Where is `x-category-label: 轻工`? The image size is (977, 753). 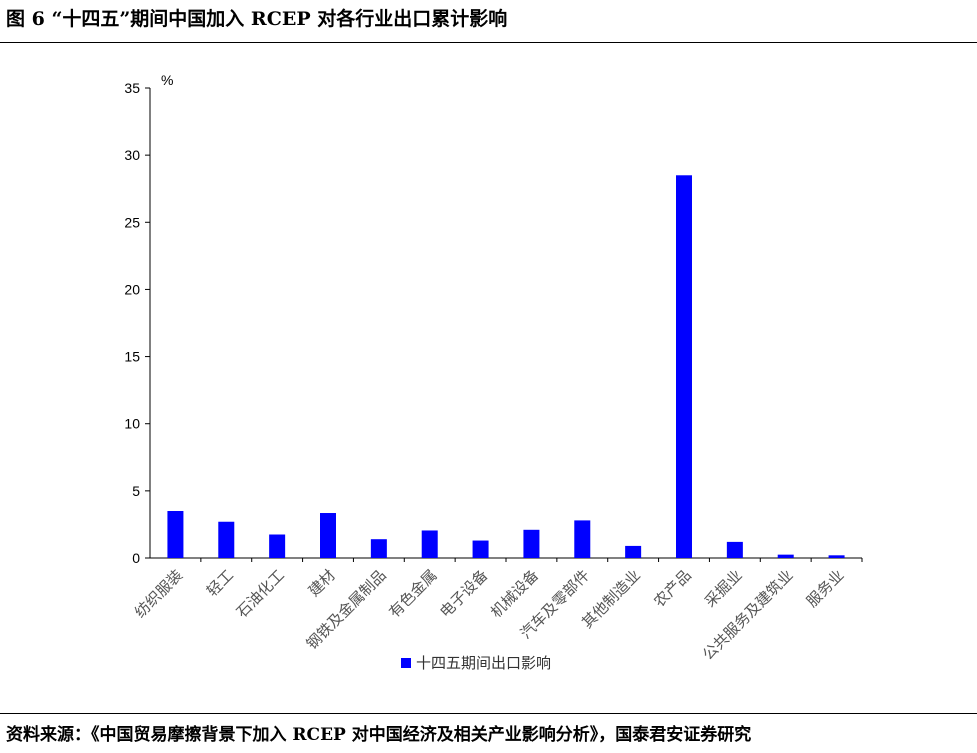 x-category-label: 轻工 is located at coordinates (220, 583).